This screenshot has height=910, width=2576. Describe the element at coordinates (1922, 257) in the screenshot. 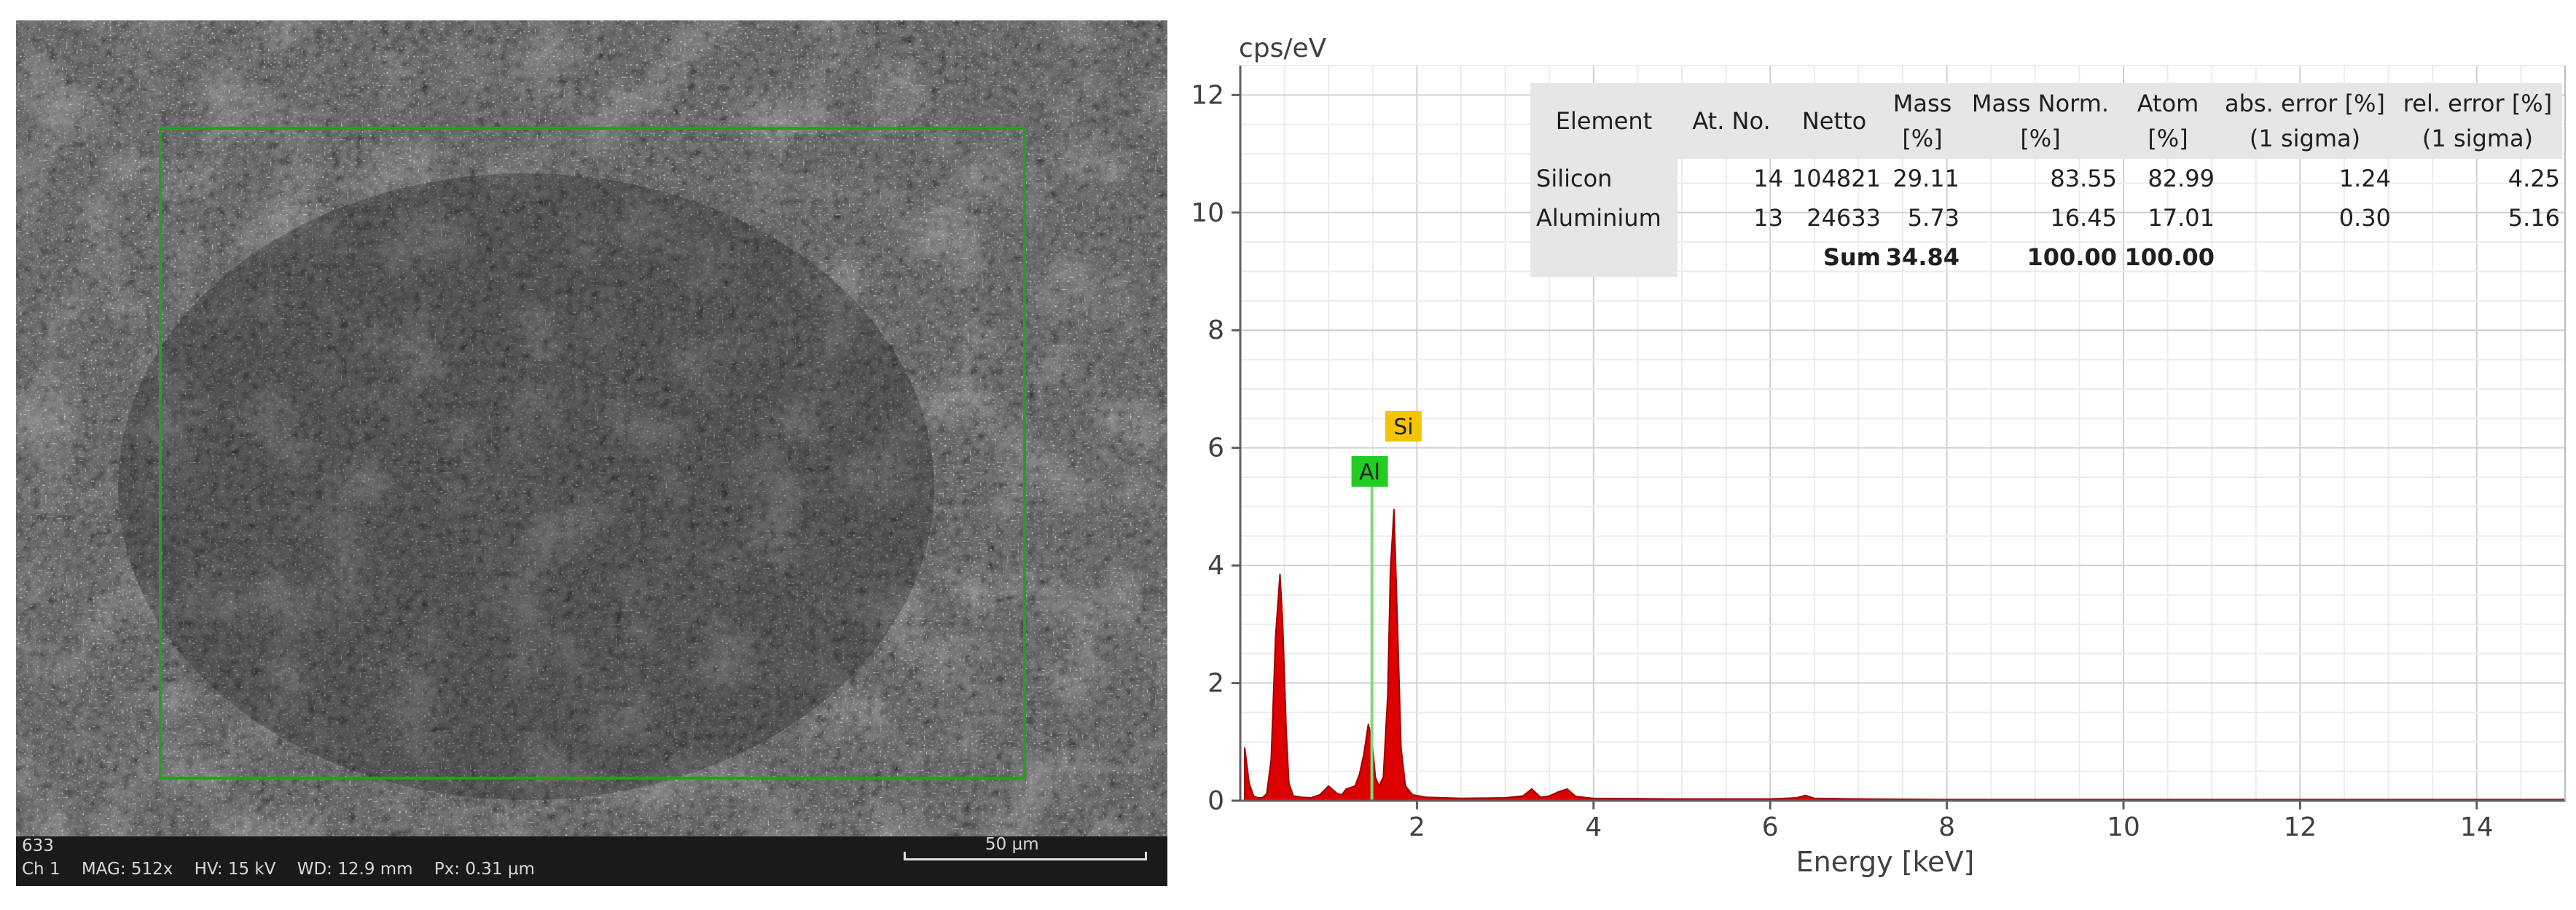

I see `sum-mass: 34.84` at that location.